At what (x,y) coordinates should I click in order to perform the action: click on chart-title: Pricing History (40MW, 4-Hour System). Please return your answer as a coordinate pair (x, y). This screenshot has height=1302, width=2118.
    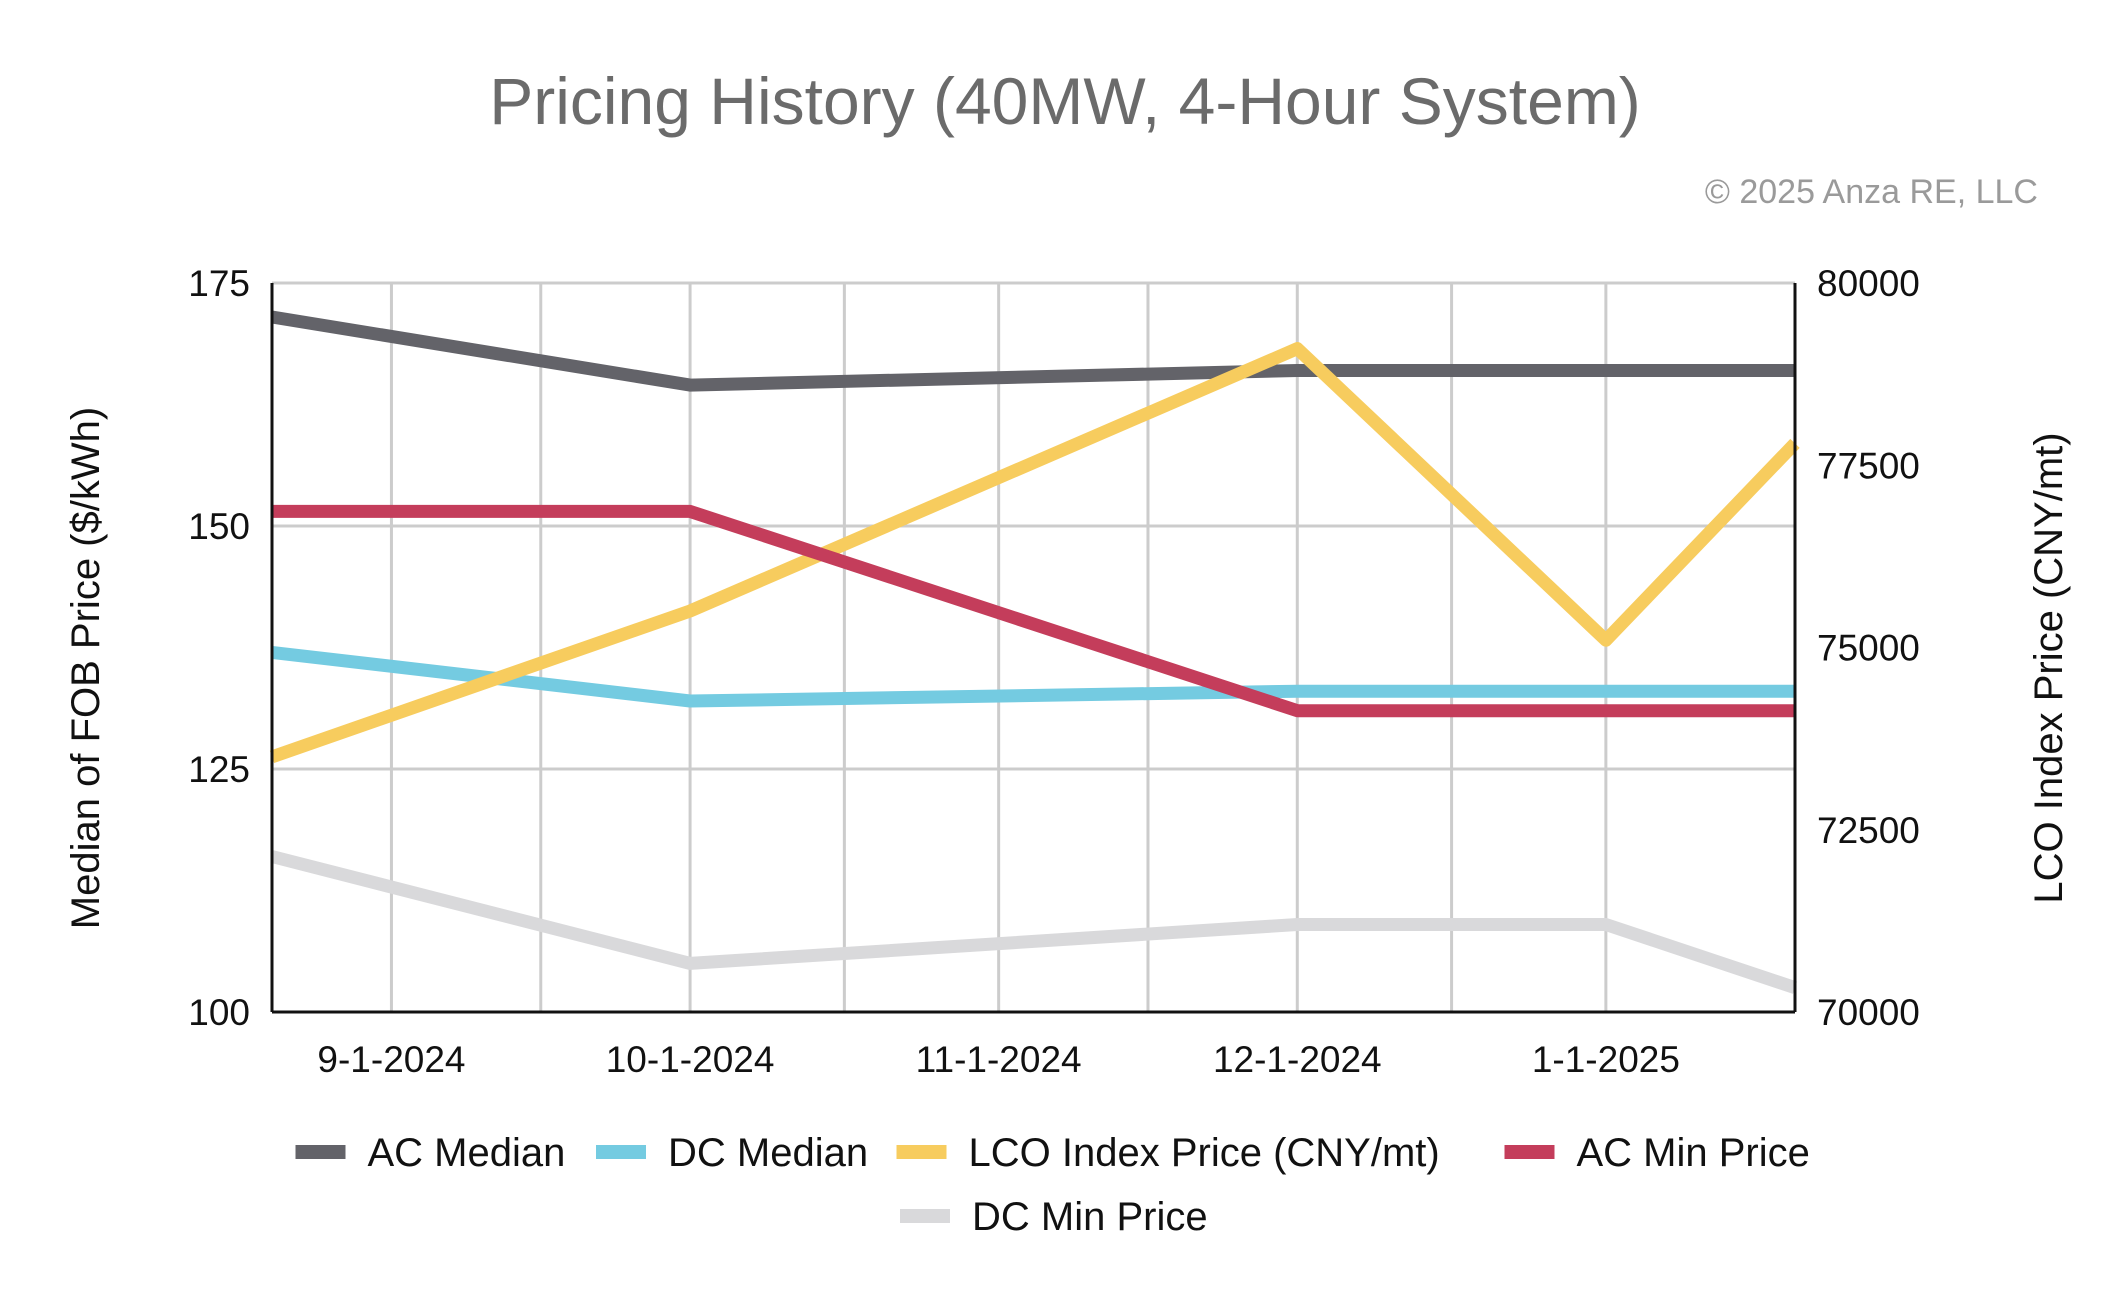
    Looking at the image, I should click on (1065, 101).